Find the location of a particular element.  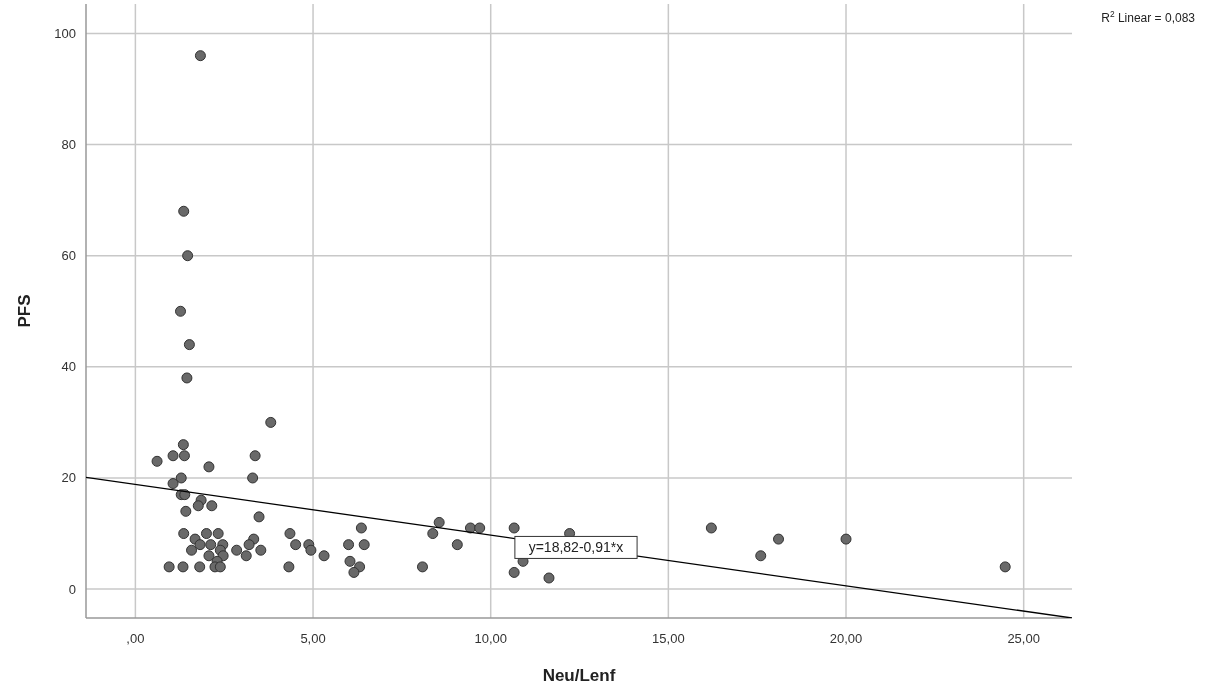

text: R$^{2}$ Linear = 0,083 is located at coordinates (1148, 17).